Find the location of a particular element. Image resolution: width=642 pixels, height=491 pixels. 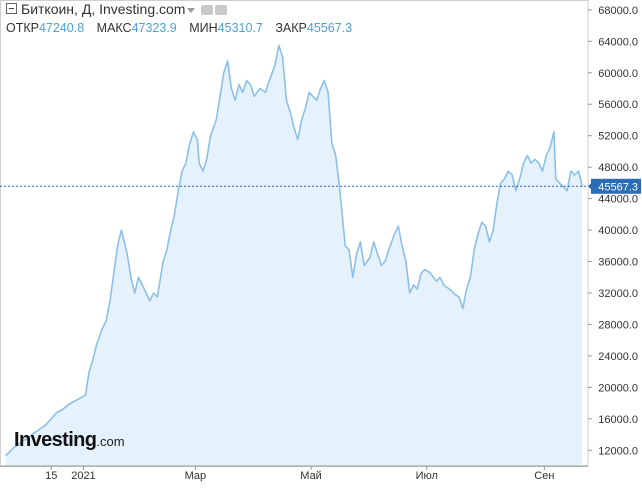

x-tick-label-4: Июл is located at coordinates (427, 476).